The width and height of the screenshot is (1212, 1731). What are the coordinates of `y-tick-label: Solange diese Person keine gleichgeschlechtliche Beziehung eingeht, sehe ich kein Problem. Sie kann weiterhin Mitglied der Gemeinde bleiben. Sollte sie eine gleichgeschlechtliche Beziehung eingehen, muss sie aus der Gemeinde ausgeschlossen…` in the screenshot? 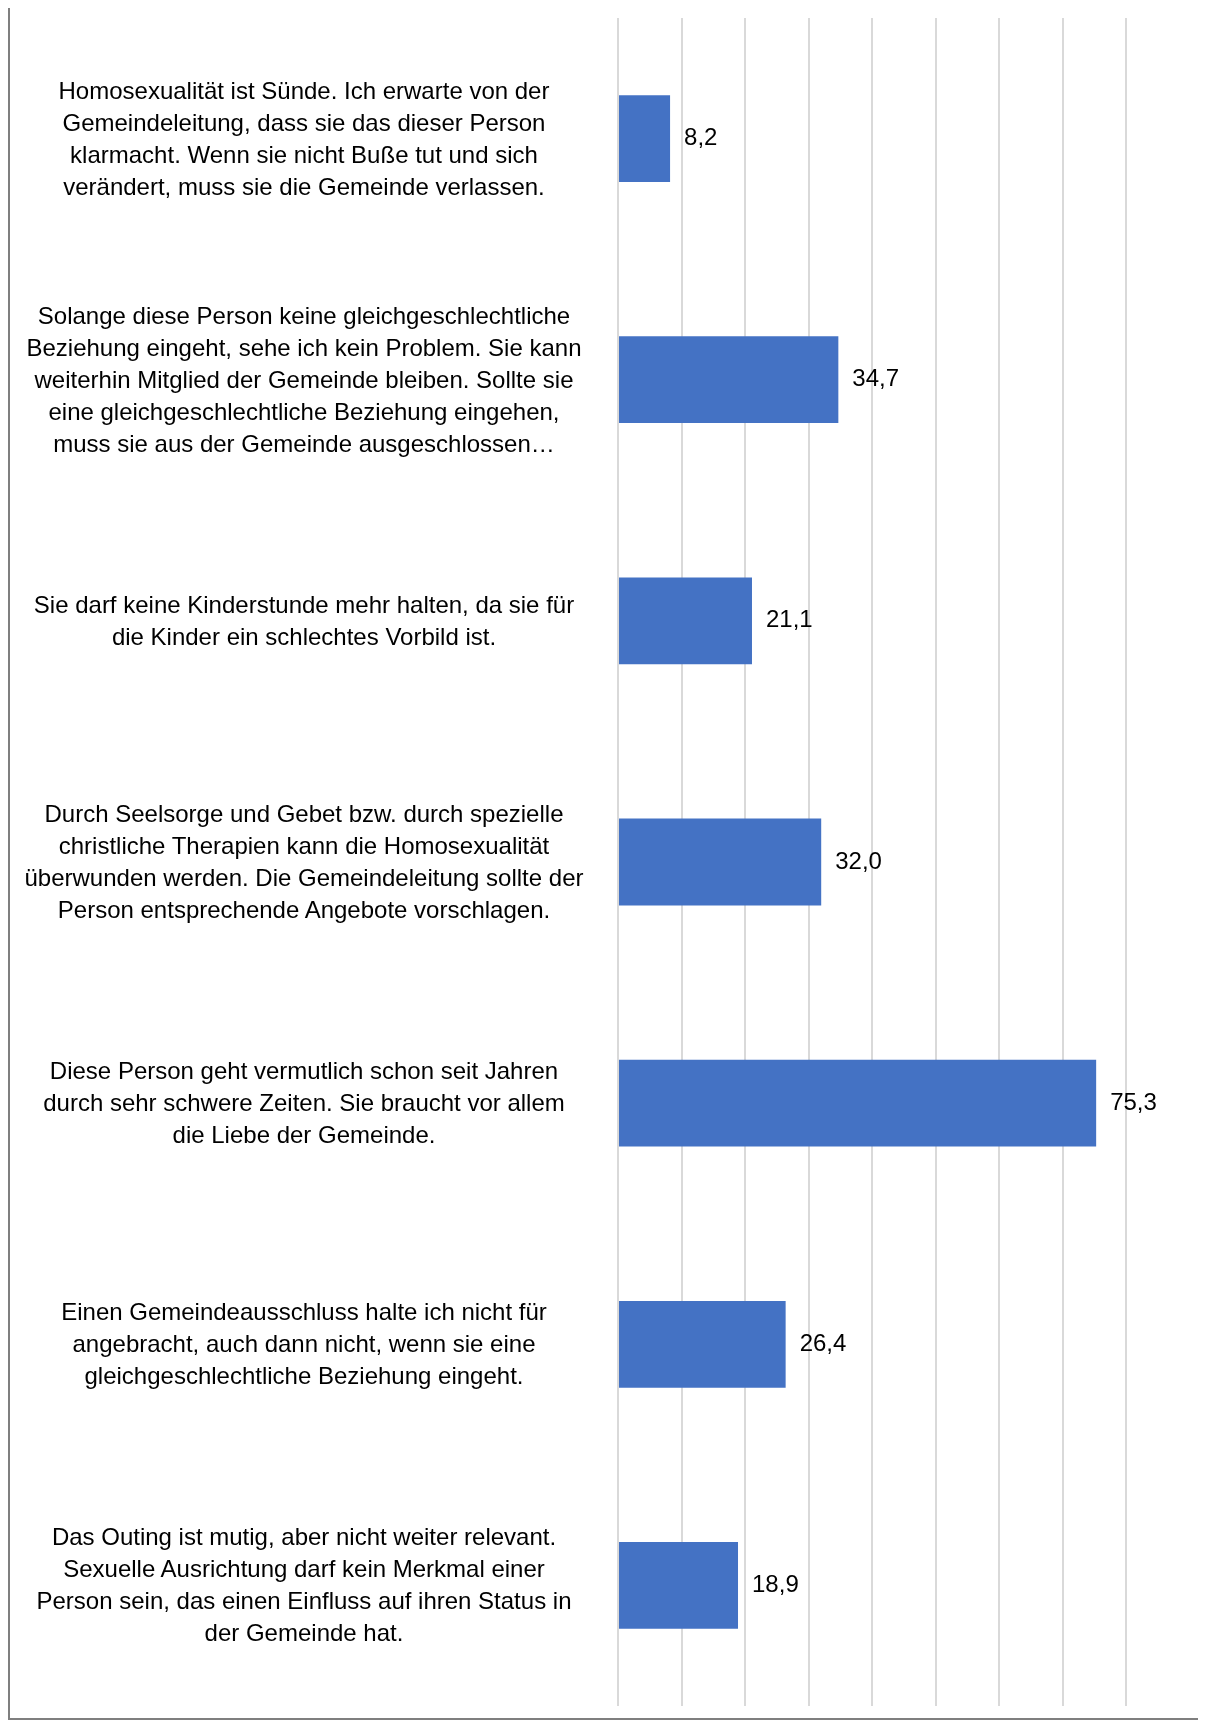 It's located at (304, 379).